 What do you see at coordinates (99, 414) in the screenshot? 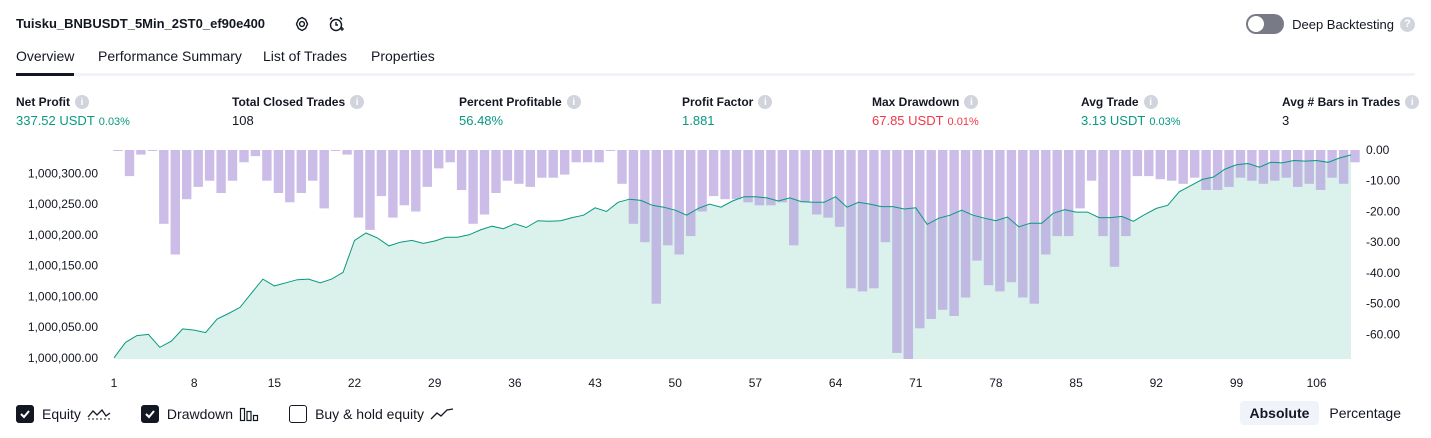
I see `equity-line-icon` at bounding box center [99, 414].